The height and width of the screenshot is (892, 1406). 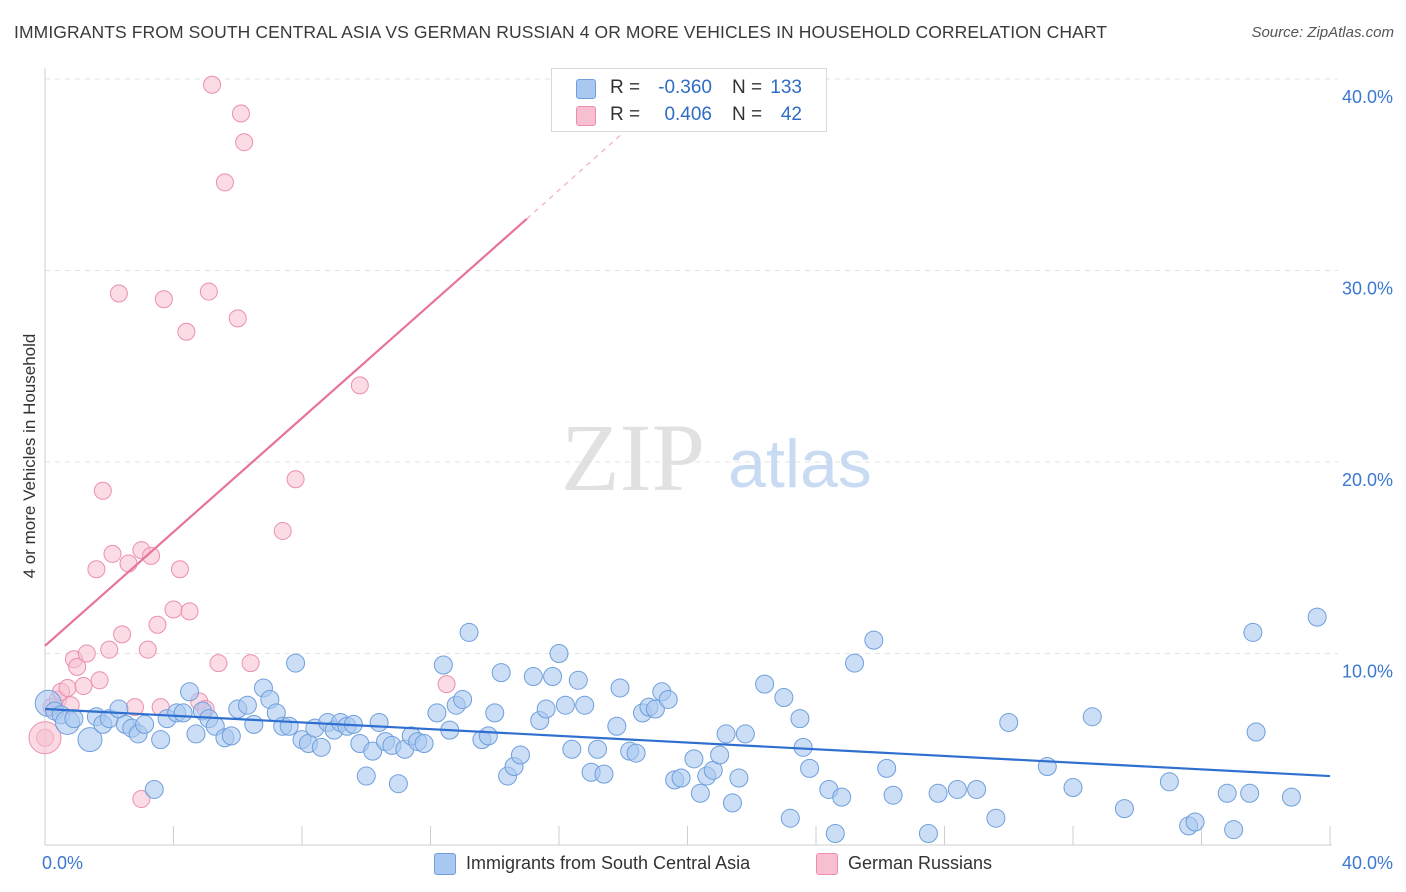 What do you see at coordinates (747, 114) in the screenshot?
I see `legend-n-label: N =` at bounding box center [747, 114].